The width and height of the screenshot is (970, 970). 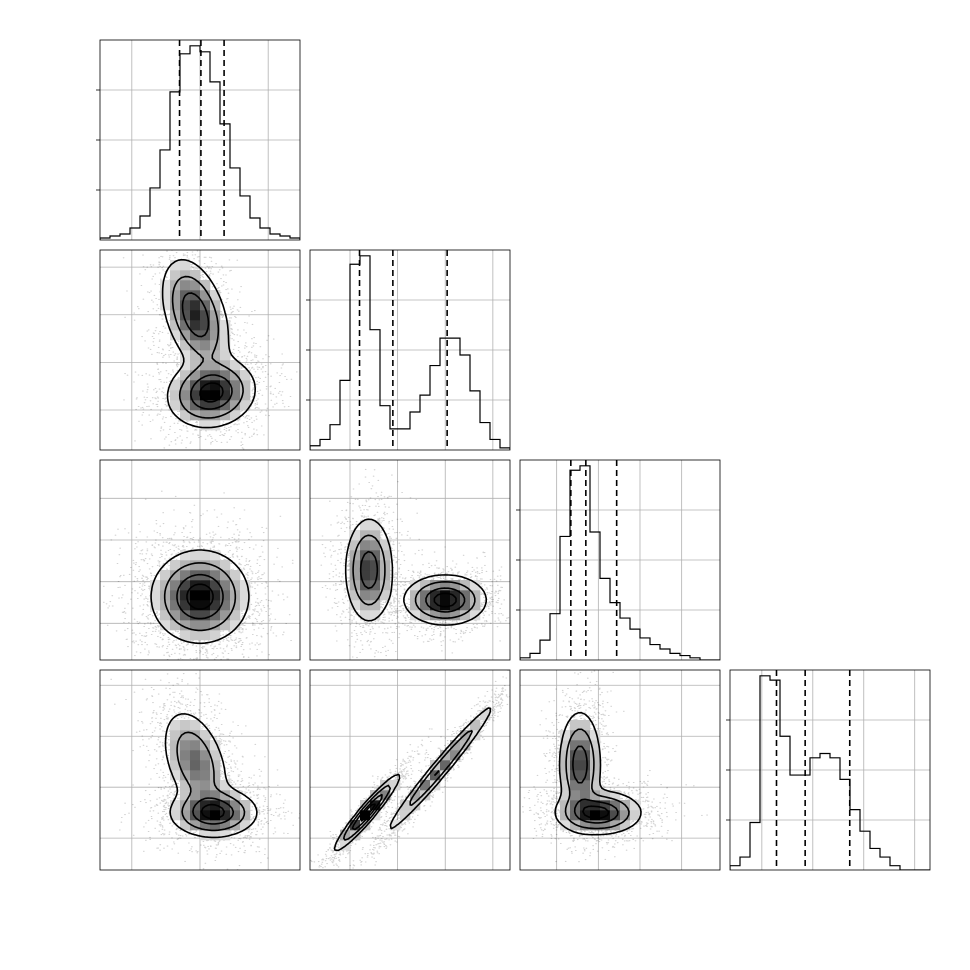 I want to click on y-tick-label: −1.5, so click(x=78, y=375).